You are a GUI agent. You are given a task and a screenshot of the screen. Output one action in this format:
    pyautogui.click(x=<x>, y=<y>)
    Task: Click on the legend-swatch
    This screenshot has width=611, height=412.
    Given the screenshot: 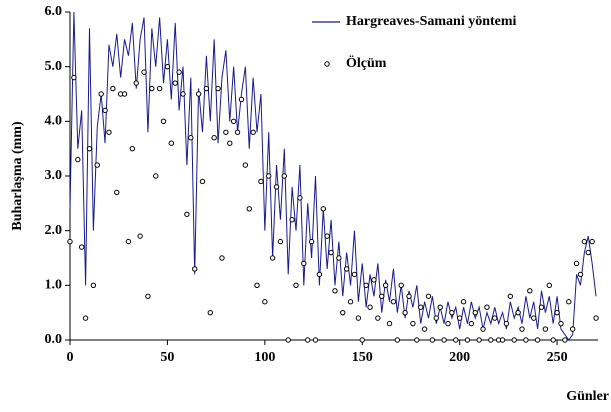 What is the action you would take?
    pyautogui.click(x=327, y=64)
    